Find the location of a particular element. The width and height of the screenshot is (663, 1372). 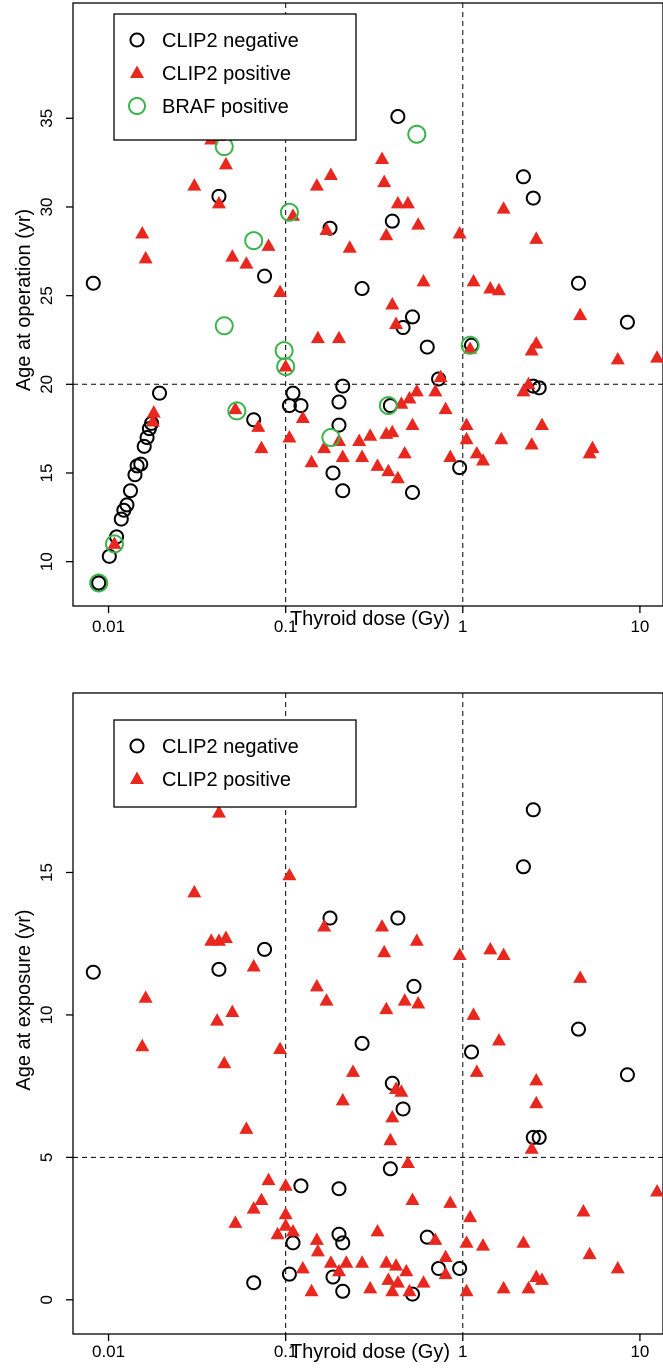

y-axis-label: Age at operation (yr) is located at coordinates (24, 300).